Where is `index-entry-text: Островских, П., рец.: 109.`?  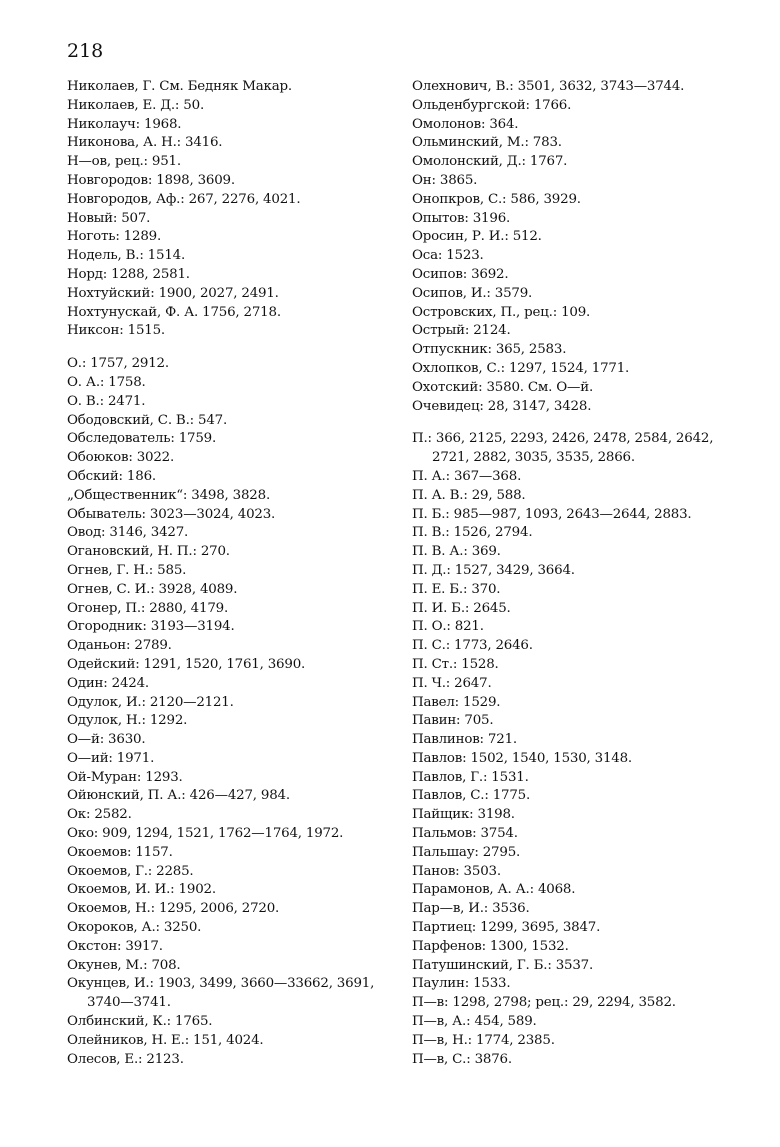
index-entry-text: Островских, П., рец.: 109. is located at coordinates (501, 312).